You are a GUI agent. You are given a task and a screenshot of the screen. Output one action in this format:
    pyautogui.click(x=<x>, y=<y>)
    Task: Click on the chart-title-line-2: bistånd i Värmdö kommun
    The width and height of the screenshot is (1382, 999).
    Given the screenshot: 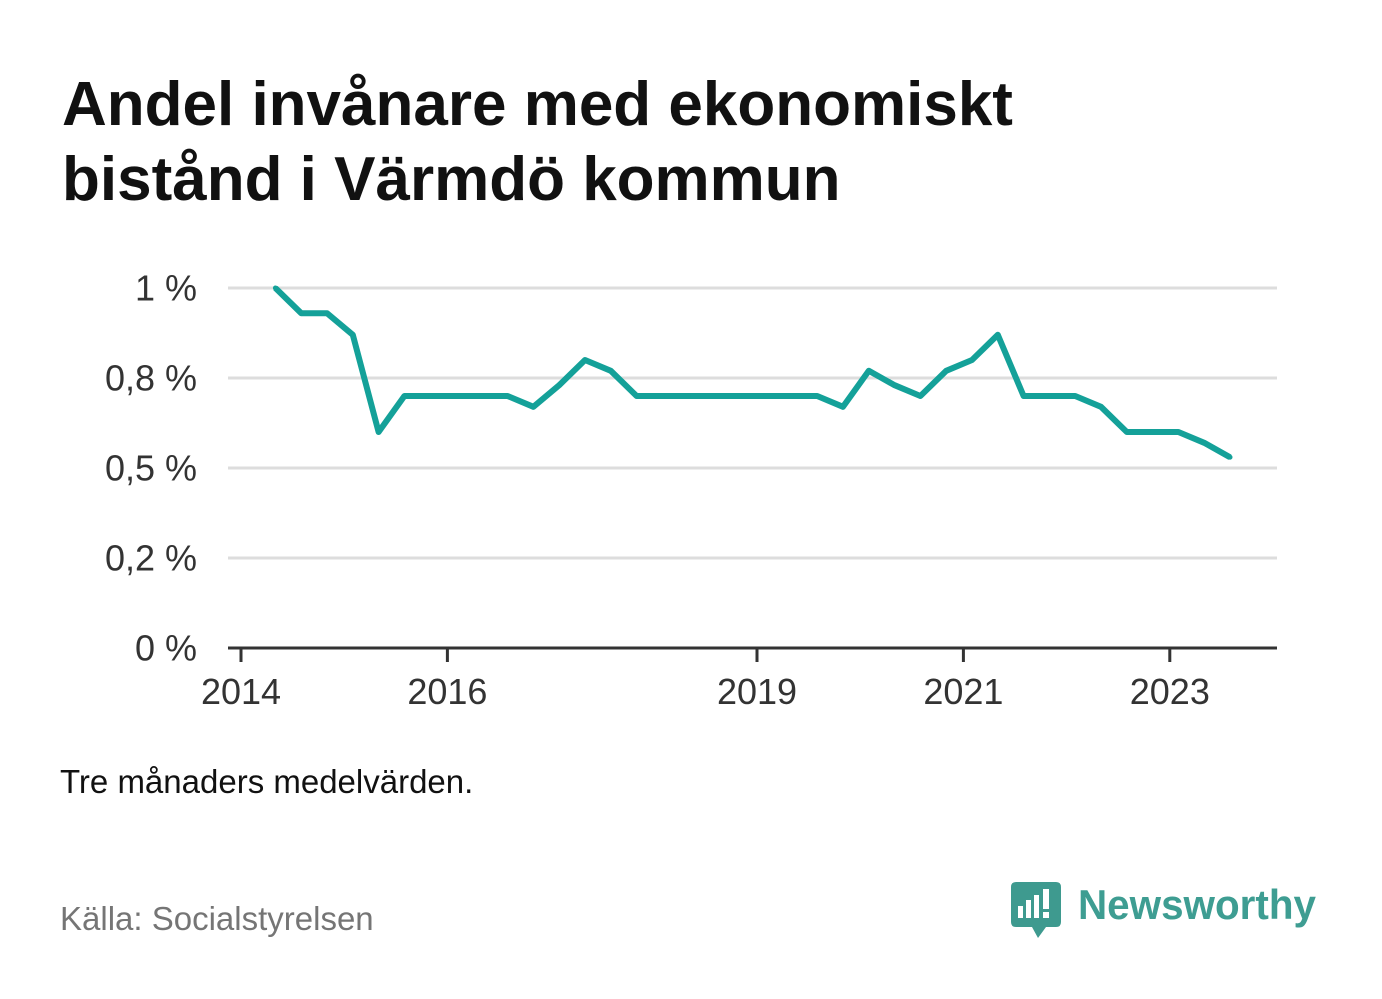 What is the action you would take?
    pyautogui.click(x=451, y=179)
    